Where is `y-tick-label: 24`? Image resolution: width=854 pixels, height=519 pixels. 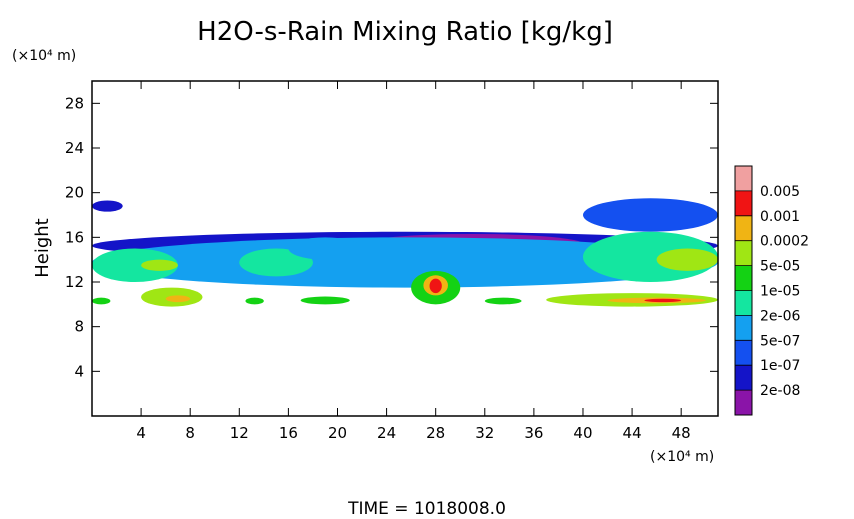 y-tick-label: 24 is located at coordinates (74, 148).